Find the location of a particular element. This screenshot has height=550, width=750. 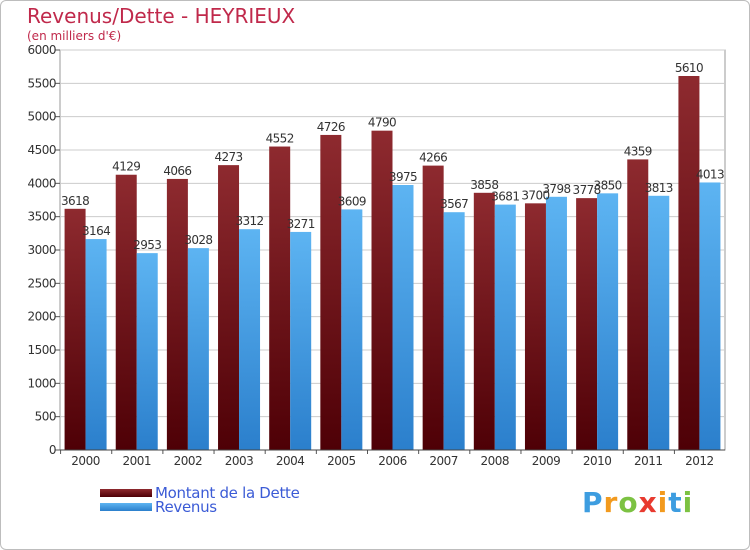

data-label-dette: 4359 is located at coordinates (638, 151).